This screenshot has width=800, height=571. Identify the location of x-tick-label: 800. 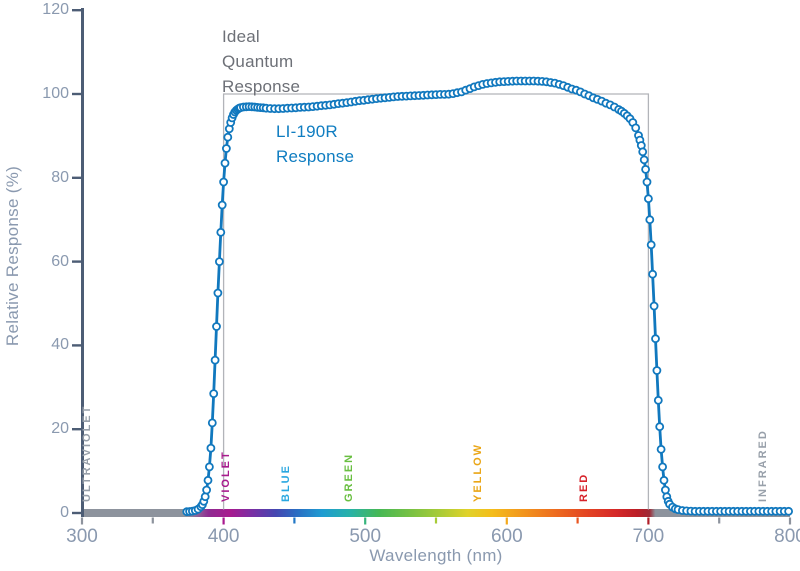
(787, 536).